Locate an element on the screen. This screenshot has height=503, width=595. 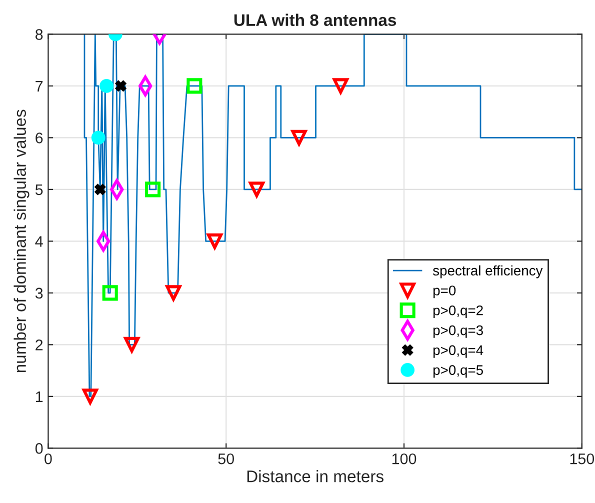
y-tick-label: 2 is located at coordinates (39, 345).